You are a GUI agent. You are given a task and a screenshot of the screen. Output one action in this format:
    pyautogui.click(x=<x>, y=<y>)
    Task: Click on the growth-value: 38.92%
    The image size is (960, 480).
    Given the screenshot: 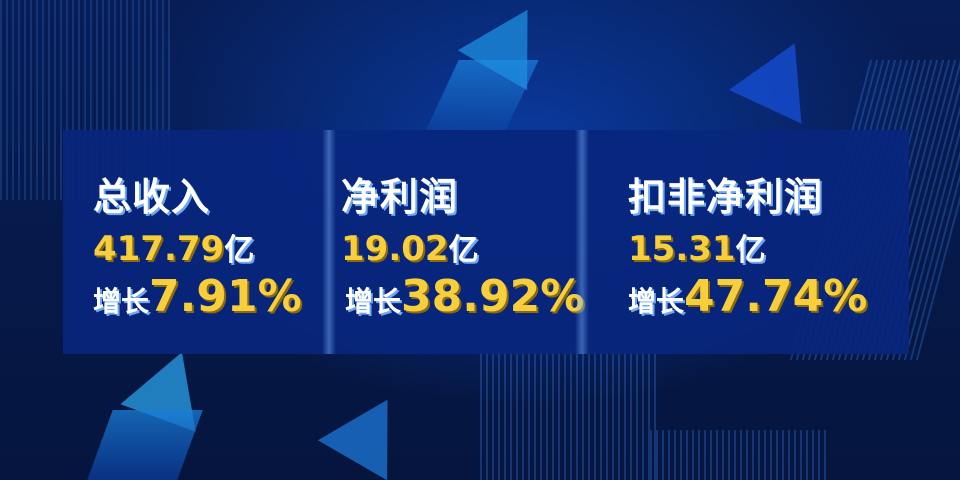 What is the action you would take?
    pyautogui.click(x=493, y=296)
    